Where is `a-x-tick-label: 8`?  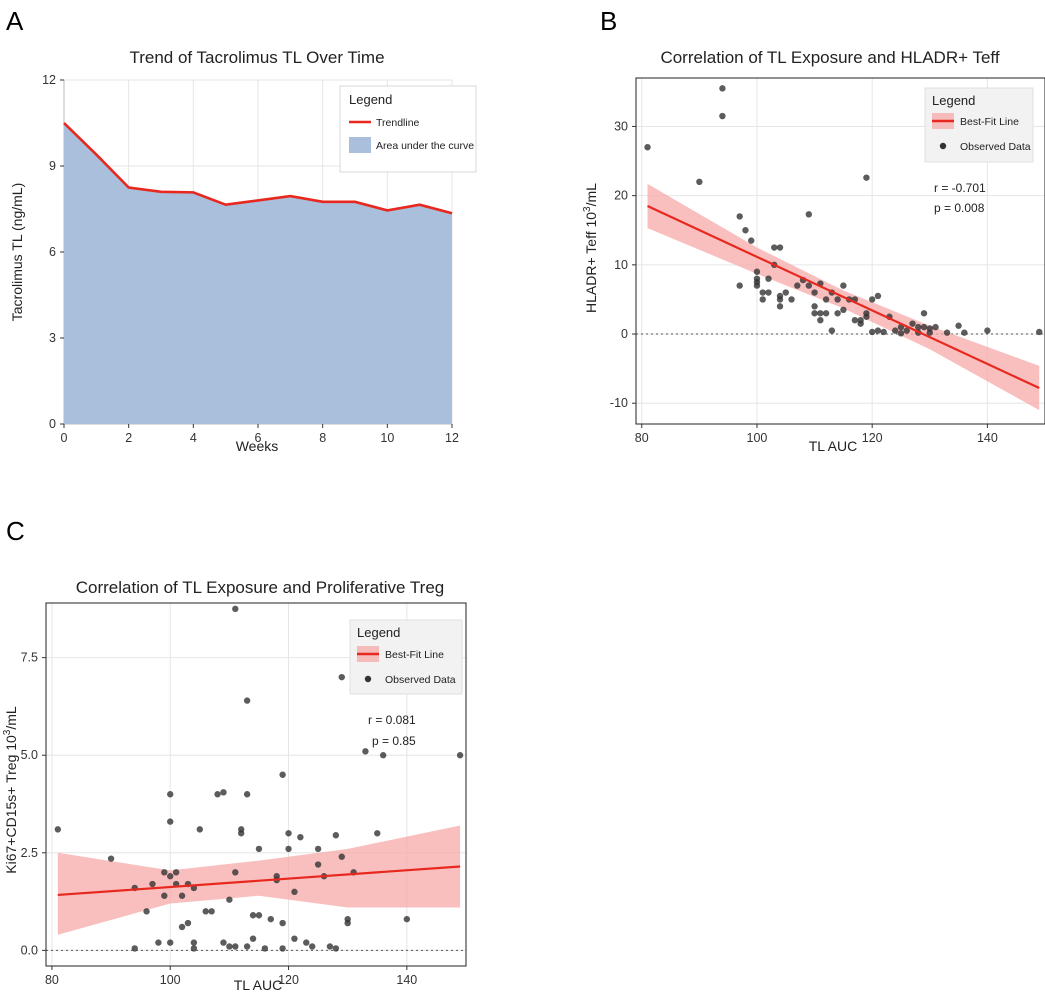 a-x-tick-label: 8 is located at coordinates (322, 438).